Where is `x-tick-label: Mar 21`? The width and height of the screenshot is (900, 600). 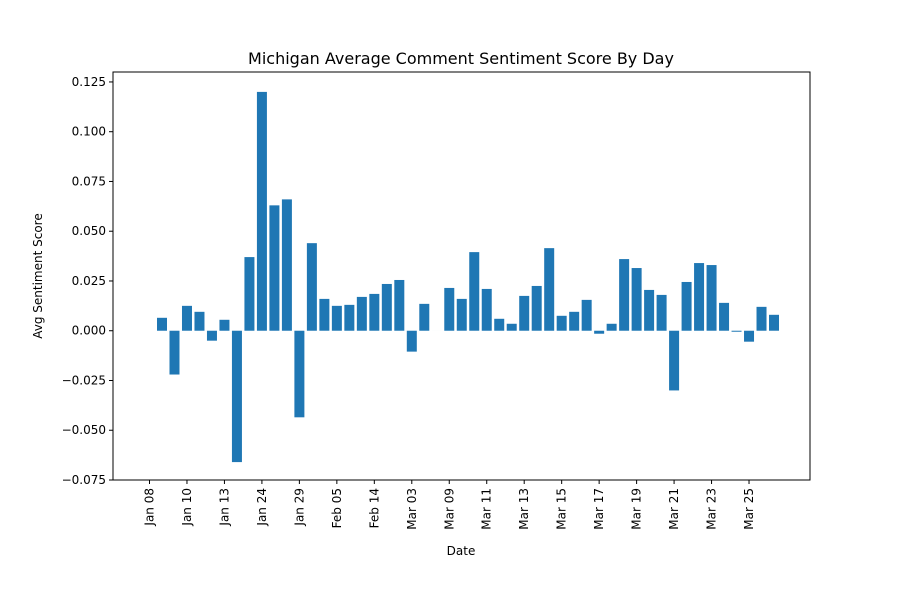
x-tick-label: Mar 21 is located at coordinates (674, 509).